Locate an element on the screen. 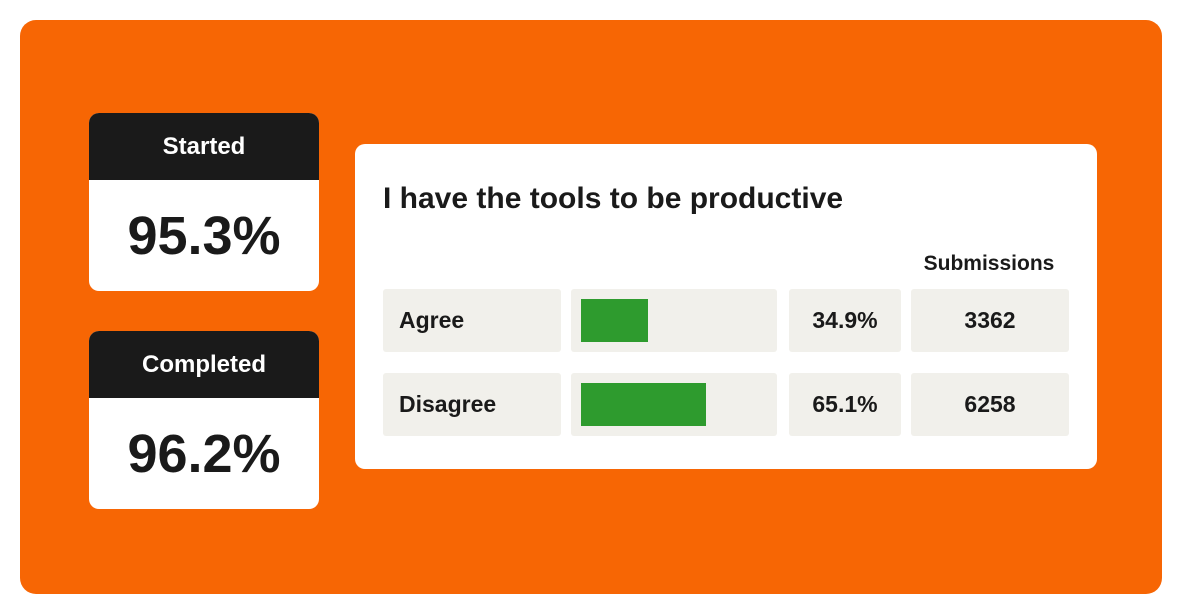  completed-value: 96.2% is located at coordinates (204, 453).